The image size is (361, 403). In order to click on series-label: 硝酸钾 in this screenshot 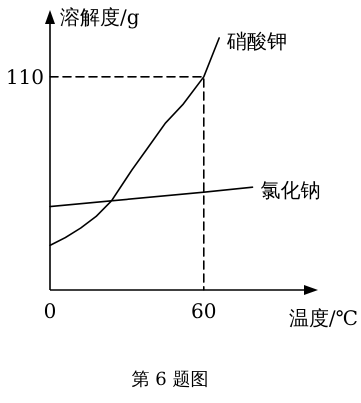, I will do `click(257, 41)`.